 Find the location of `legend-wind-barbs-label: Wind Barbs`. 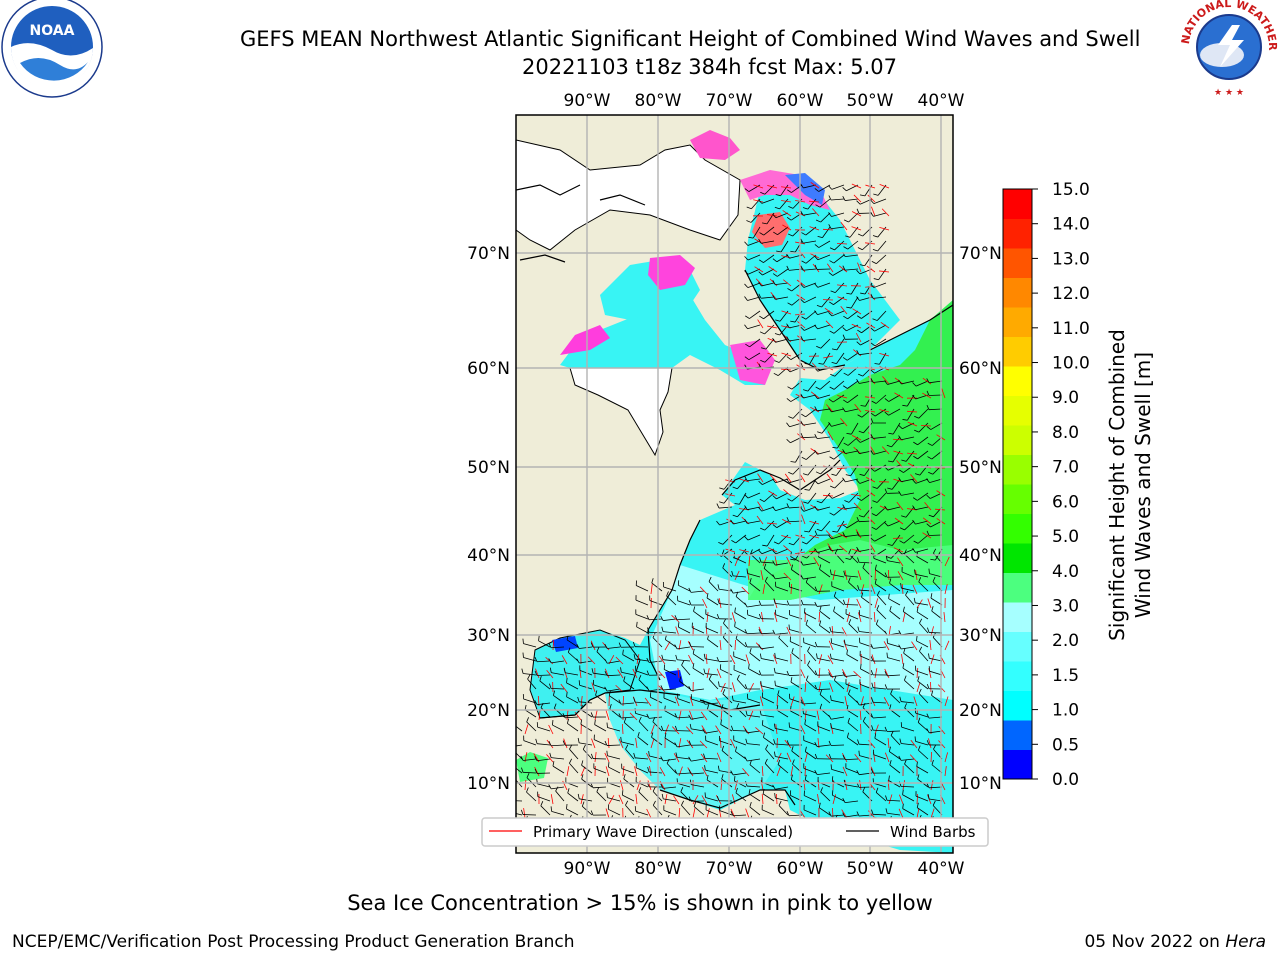

legend-wind-barbs-label: Wind Barbs is located at coordinates (933, 832).